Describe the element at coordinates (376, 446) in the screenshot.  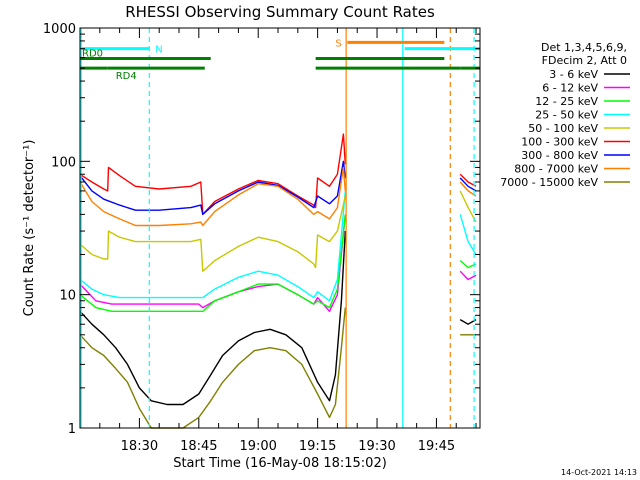
I see `x-tick-label-19-30: 19:30` at that location.